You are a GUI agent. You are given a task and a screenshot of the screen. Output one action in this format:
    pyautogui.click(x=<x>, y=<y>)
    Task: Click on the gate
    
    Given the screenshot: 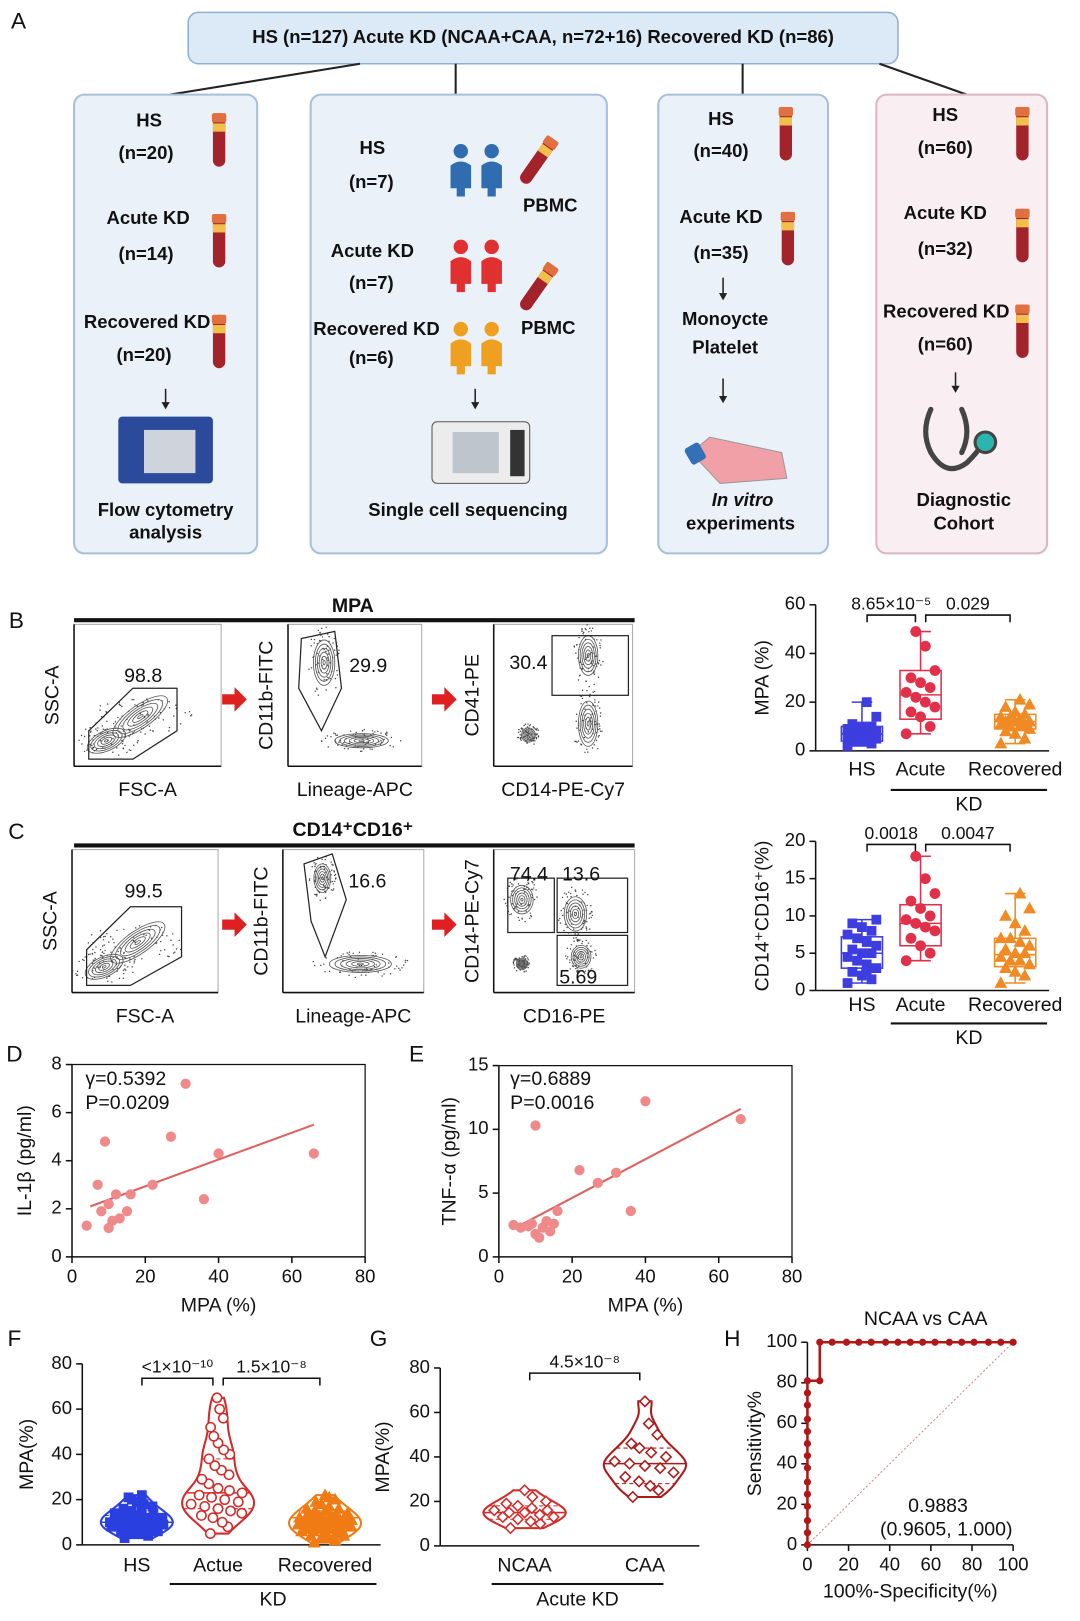 What is the action you would take?
    pyautogui.click(x=320, y=681)
    